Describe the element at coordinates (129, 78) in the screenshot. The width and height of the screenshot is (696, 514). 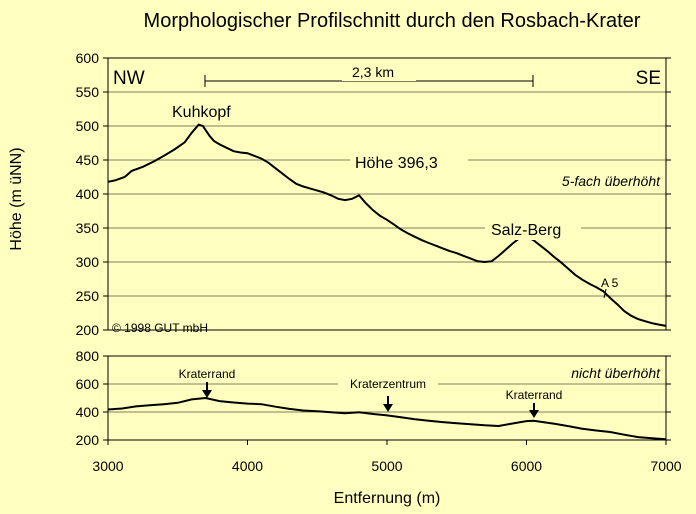
I see `nw-label: NW` at that location.